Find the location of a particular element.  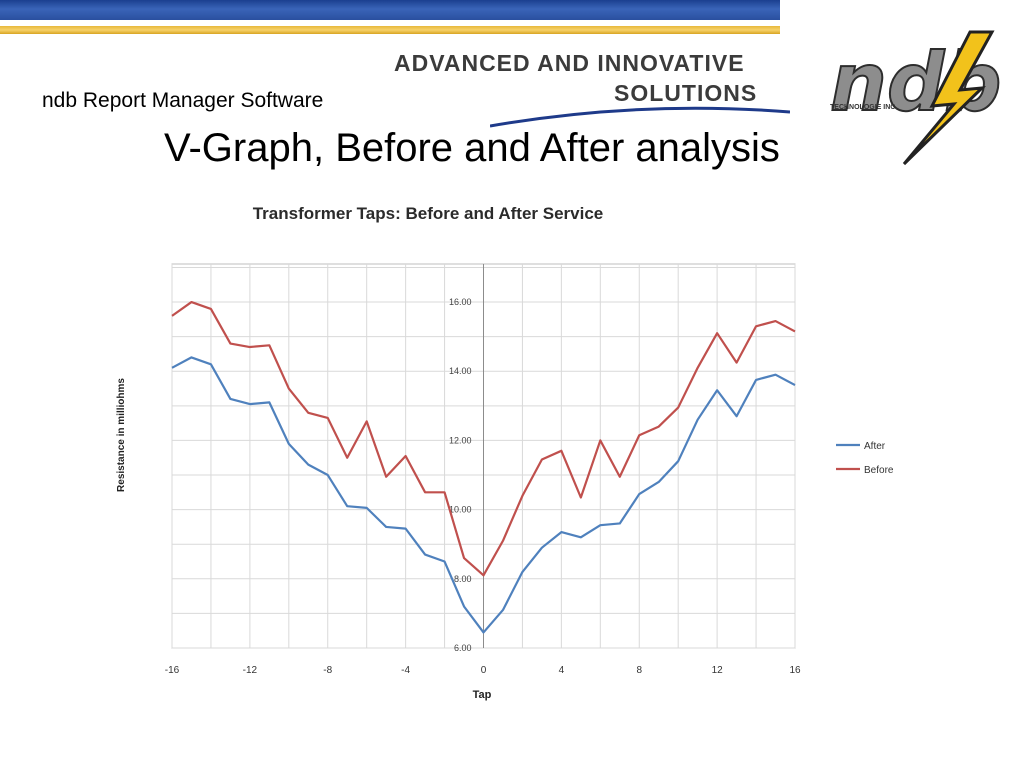

slide-title: V-Graph, Before and After analysis is located at coordinates (472, 148).